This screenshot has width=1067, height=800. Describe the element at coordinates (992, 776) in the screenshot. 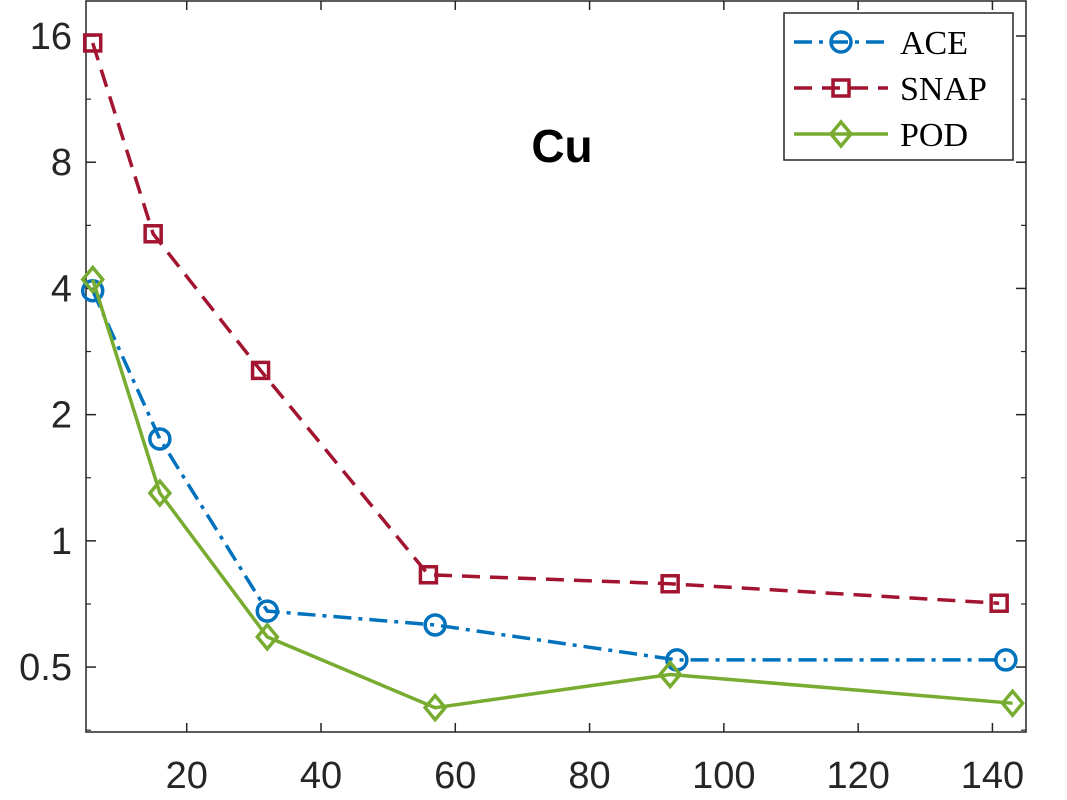

I see `x-tick-label: 140` at that location.